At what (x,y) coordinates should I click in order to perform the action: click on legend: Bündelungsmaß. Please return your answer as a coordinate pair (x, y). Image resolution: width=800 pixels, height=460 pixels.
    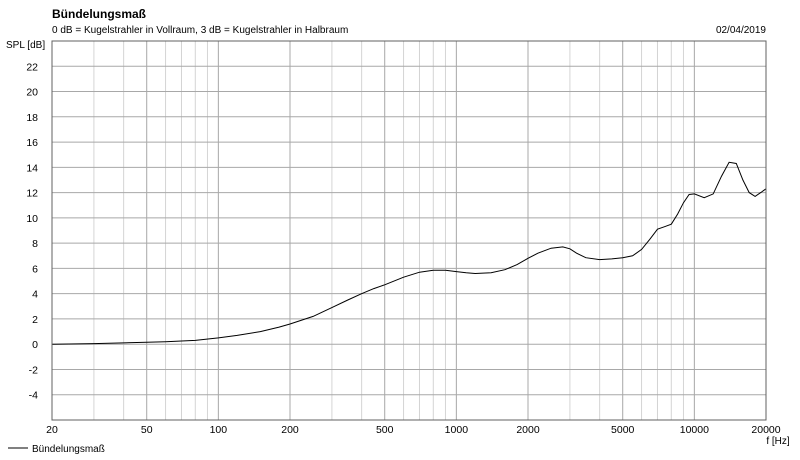
    Looking at the image, I should click on (56, 449).